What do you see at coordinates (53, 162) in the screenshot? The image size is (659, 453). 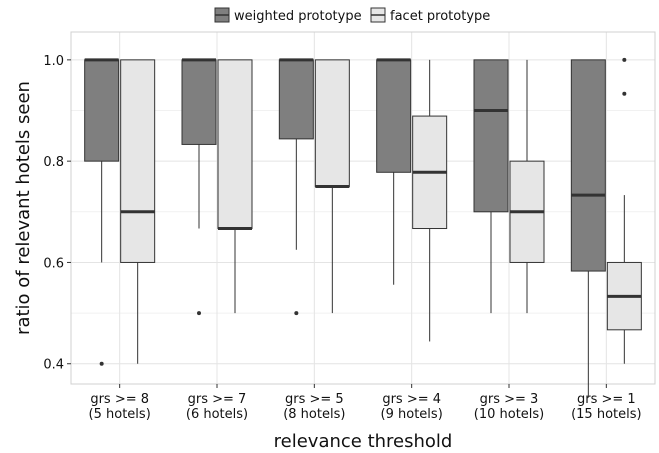 I see `y-tick-label: 0.8` at bounding box center [53, 162].